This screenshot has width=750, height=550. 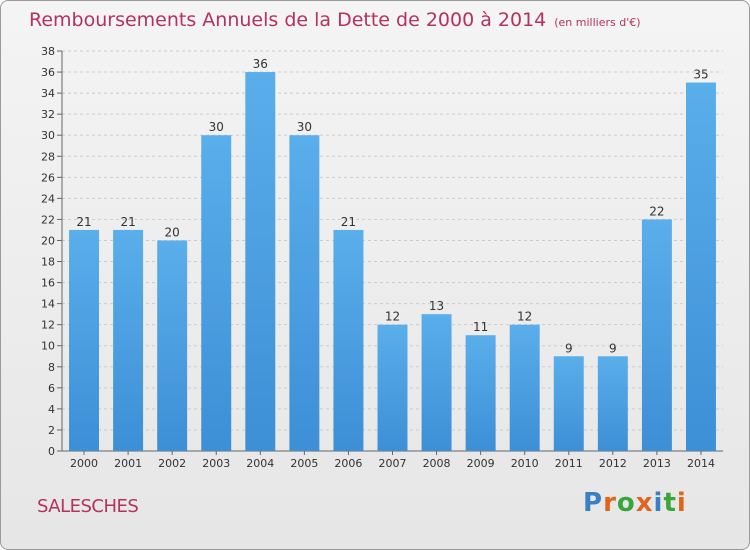 I want to click on data-label-2010: 12, so click(x=524, y=317).